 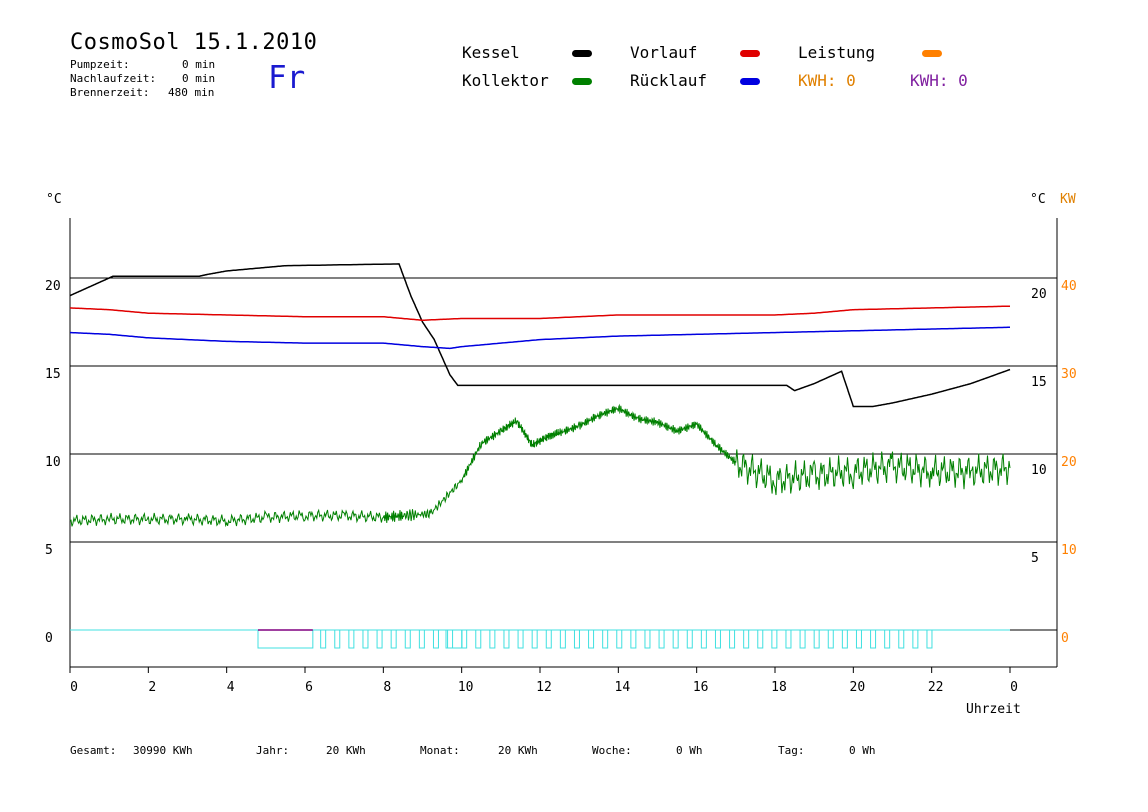 I want to click on legend-leistung-swatch, so click(x=932, y=53).